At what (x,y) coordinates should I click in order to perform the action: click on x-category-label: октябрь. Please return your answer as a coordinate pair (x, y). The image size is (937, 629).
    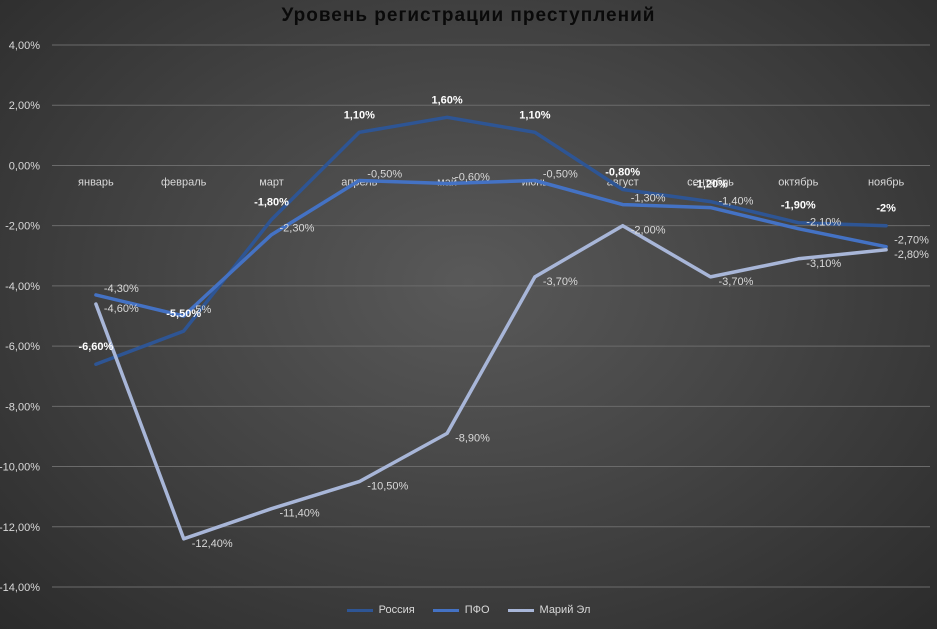
    Looking at the image, I should click on (798, 182).